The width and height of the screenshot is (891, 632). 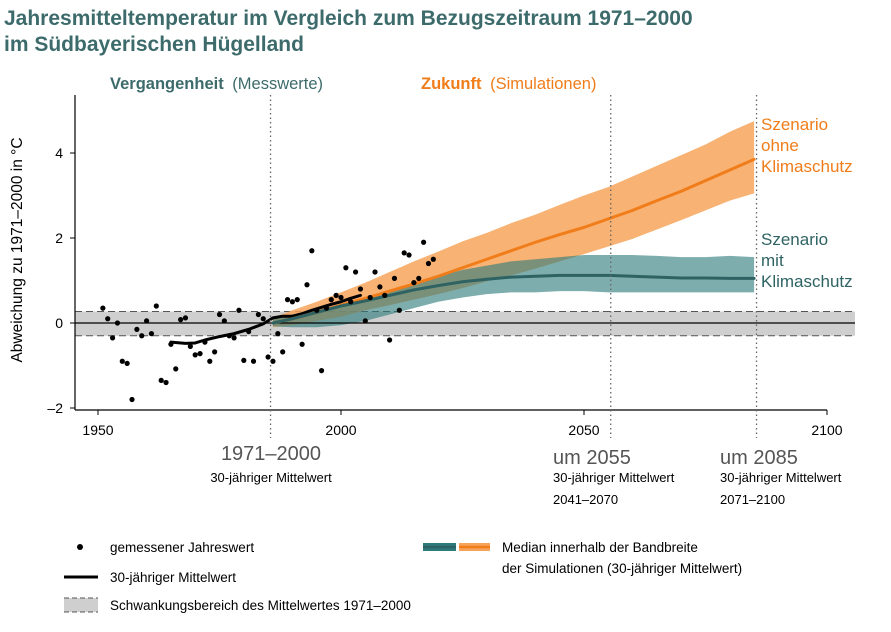 What do you see at coordinates (182, 547) in the screenshot?
I see `legend-points-label: gemessener Jahreswert` at bounding box center [182, 547].